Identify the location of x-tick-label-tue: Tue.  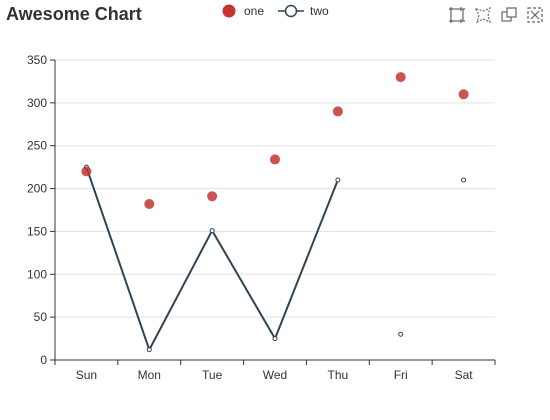
(212, 375).